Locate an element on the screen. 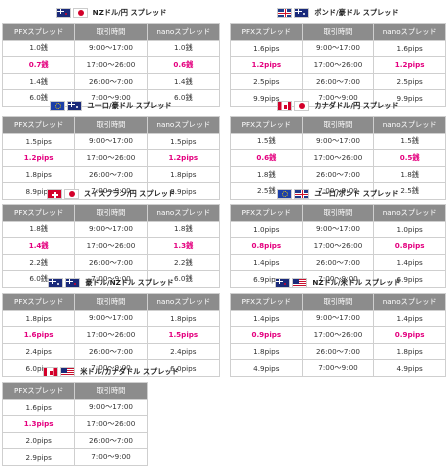  table-header: ユーロ/豪ドル スプレッド is located at coordinates (111, 105).